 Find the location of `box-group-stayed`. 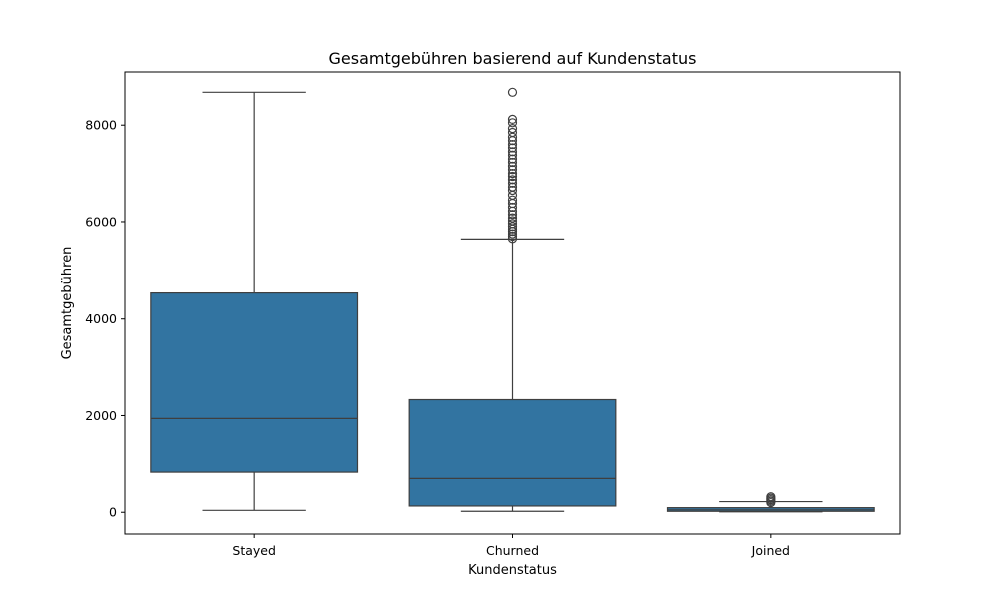

box-group-stayed is located at coordinates (254, 301).